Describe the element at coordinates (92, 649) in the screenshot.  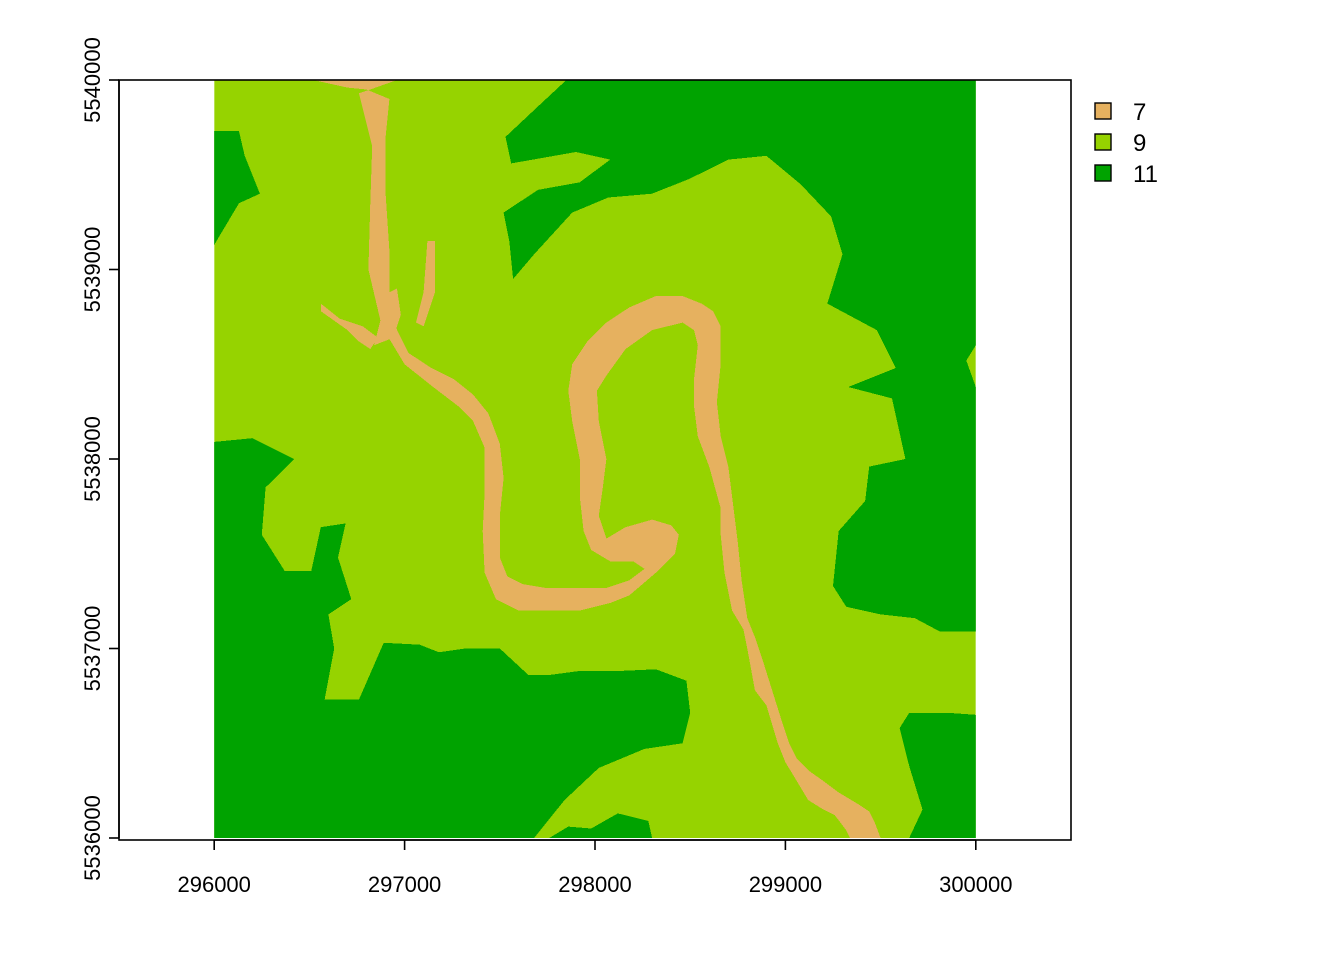
I see `y-tick-label: 5537000` at that location.